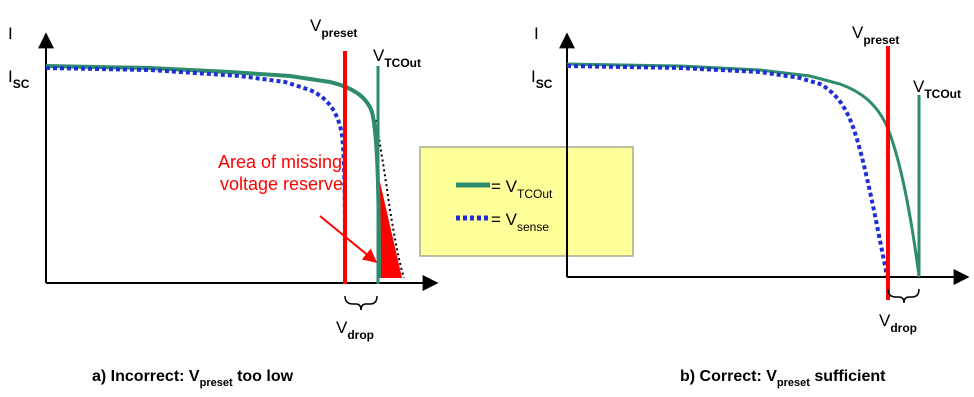 Image resolution: width=974 pixels, height=397 pixels. What do you see at coordinates (391, 230) in the screenshot?
I see `panel-a-missing-reserve-area` at bounding box center [391, 230].